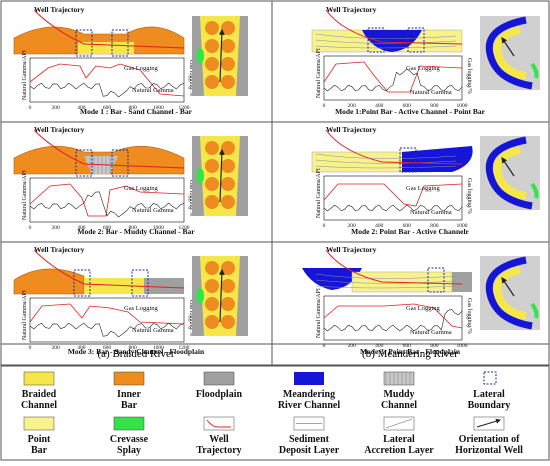  Describe the element at coordinates (489, 450) in the screenshot. I see `legend-label: Horizontal Well` at that location.